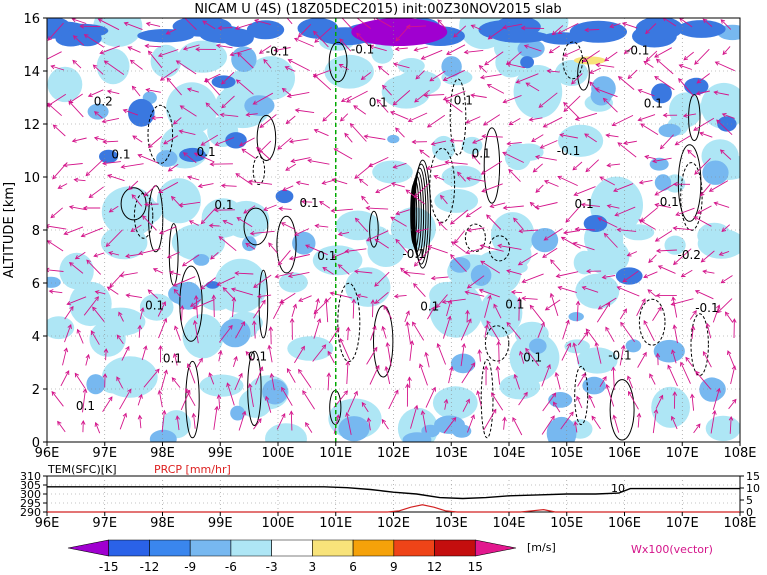 The image size is (767, 575). Describe the element at coordinates (192, 469) in the screenshot. I see `prcp-legend-label: PRCP [mm/hr]` at that location.